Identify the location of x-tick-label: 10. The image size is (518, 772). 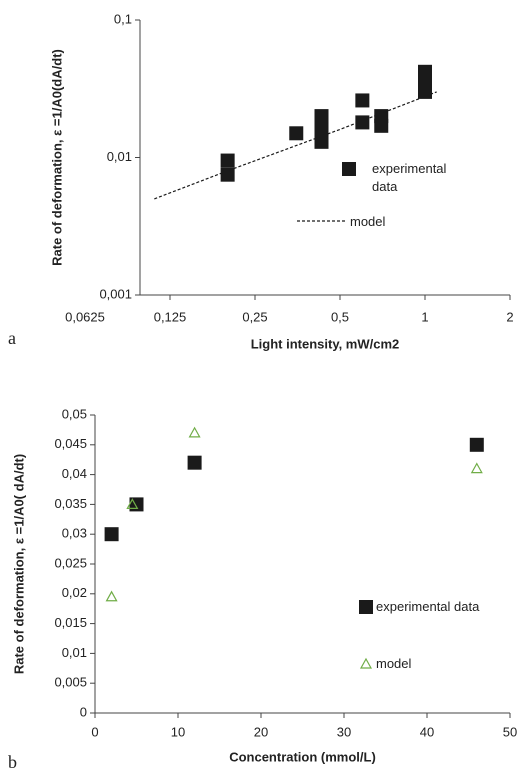
(178, 731).